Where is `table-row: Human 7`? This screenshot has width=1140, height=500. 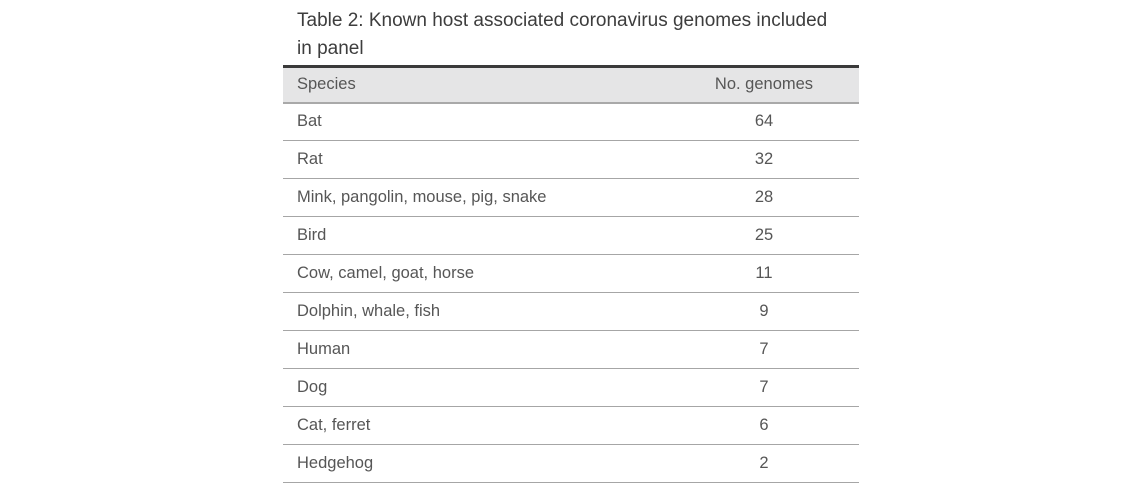 table-row: Human 7 is located at coordinates (571, 349).